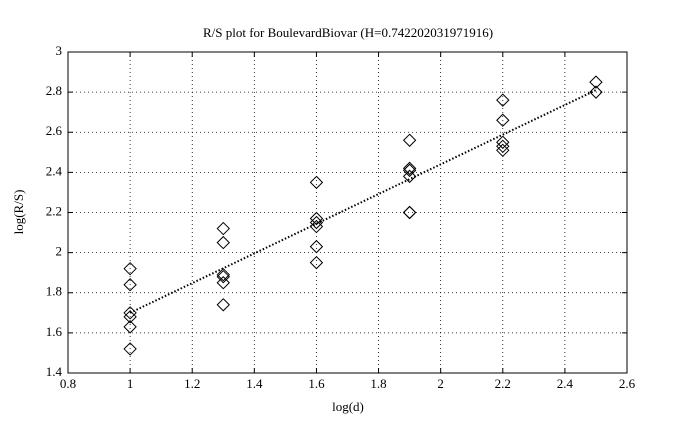  What do you see at coordinates (59, 50) in the screenshot?
I see `y-tick-label: 3` at bounding box center [59, 50].